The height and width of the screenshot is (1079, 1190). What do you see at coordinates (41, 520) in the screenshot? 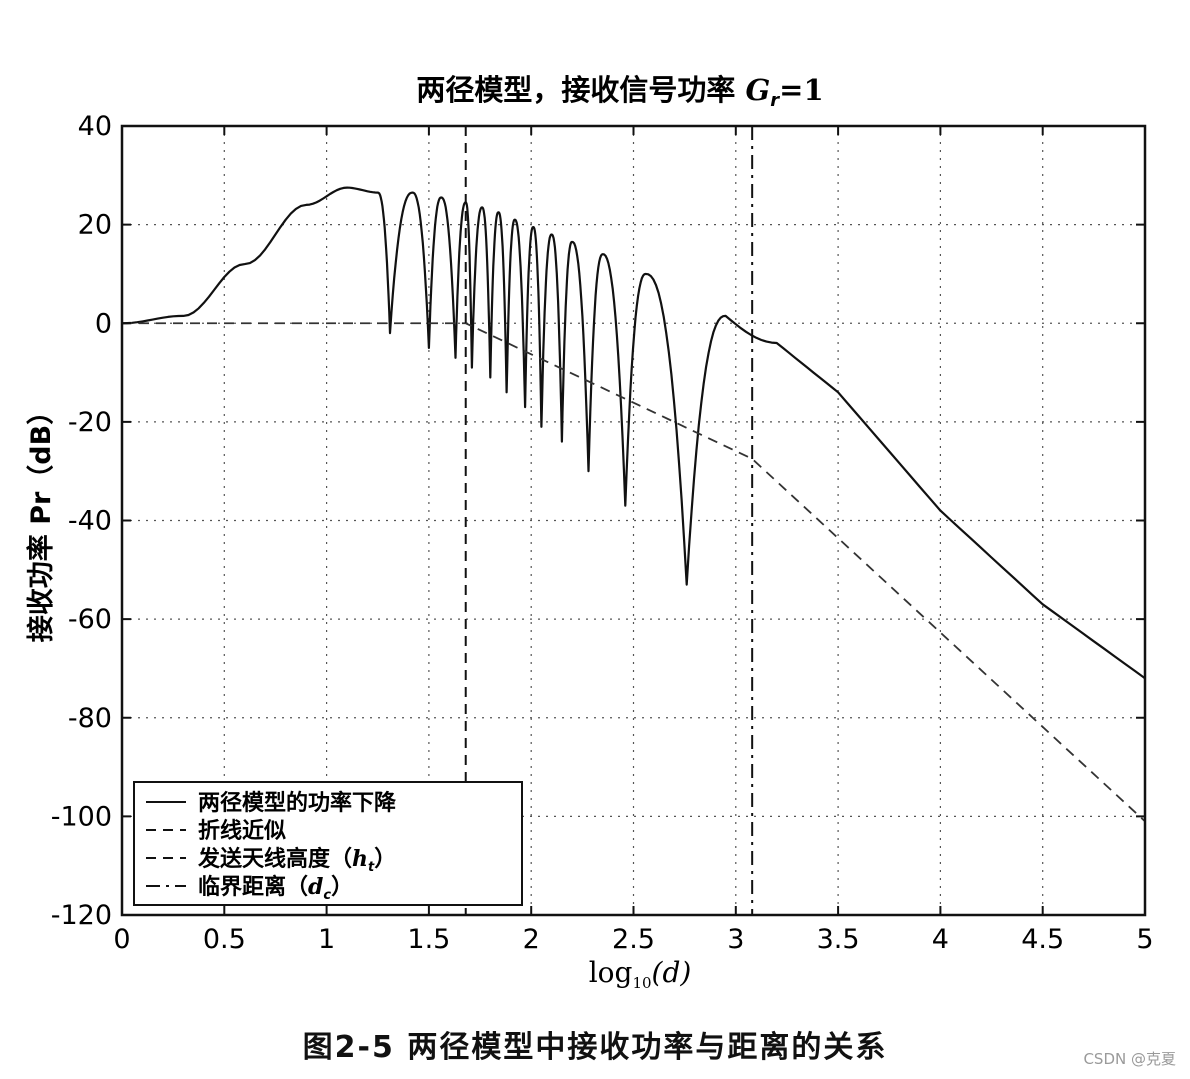
I see `y-axis-label: 接收功率 Pr（dB）` at bounding box center [41, 520].